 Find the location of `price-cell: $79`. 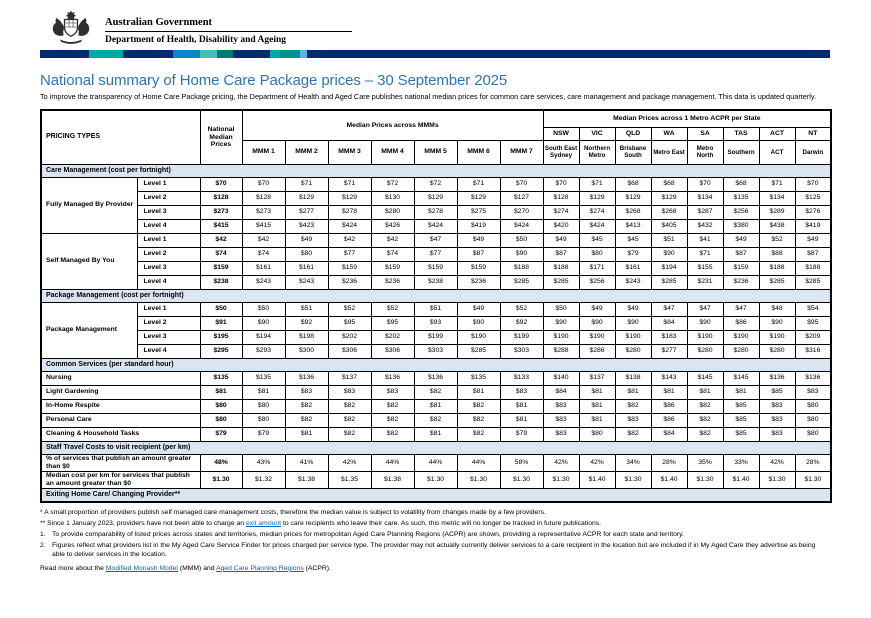

price-cell: $79 is located at coordinates (633, 254).